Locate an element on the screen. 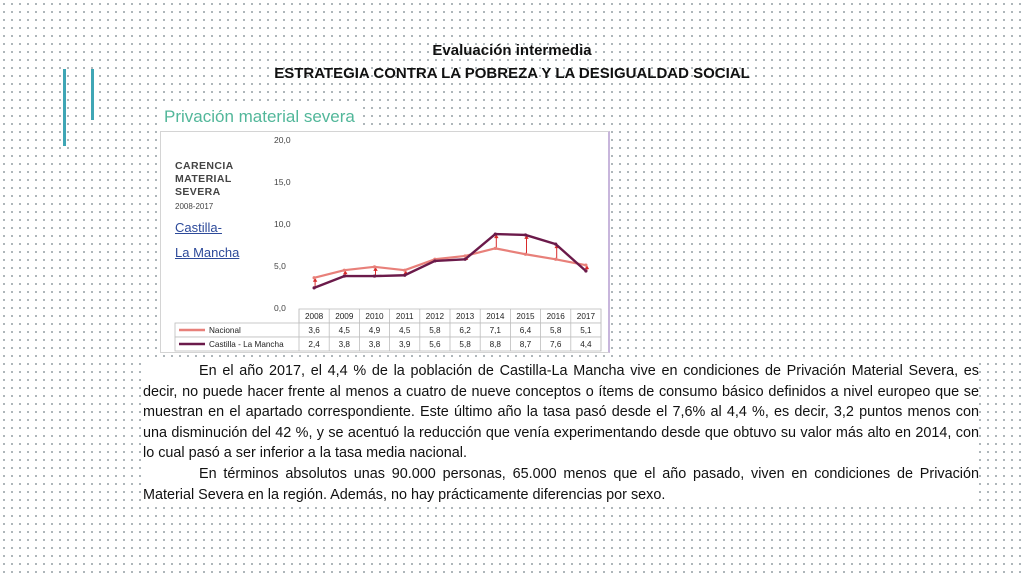  accent-bar-right is located at coordinates (92, 94).